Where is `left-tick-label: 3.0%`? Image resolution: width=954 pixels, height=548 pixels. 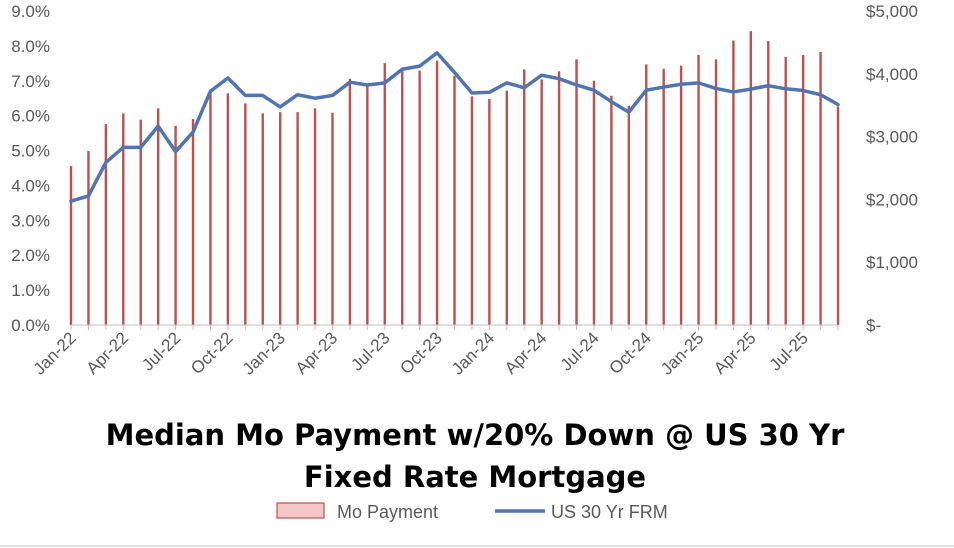
left-tick-label: 3.0% is located at coordinates (30, 220).